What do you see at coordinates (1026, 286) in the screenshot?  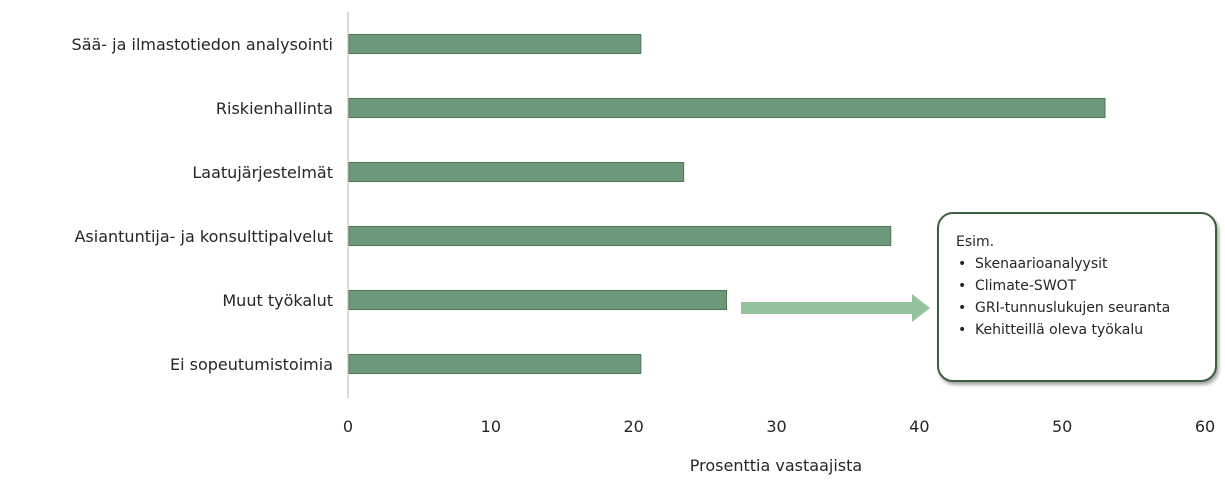 I see `callout-item-text: Climate-SWOT` at bounding box center [1026, 286].